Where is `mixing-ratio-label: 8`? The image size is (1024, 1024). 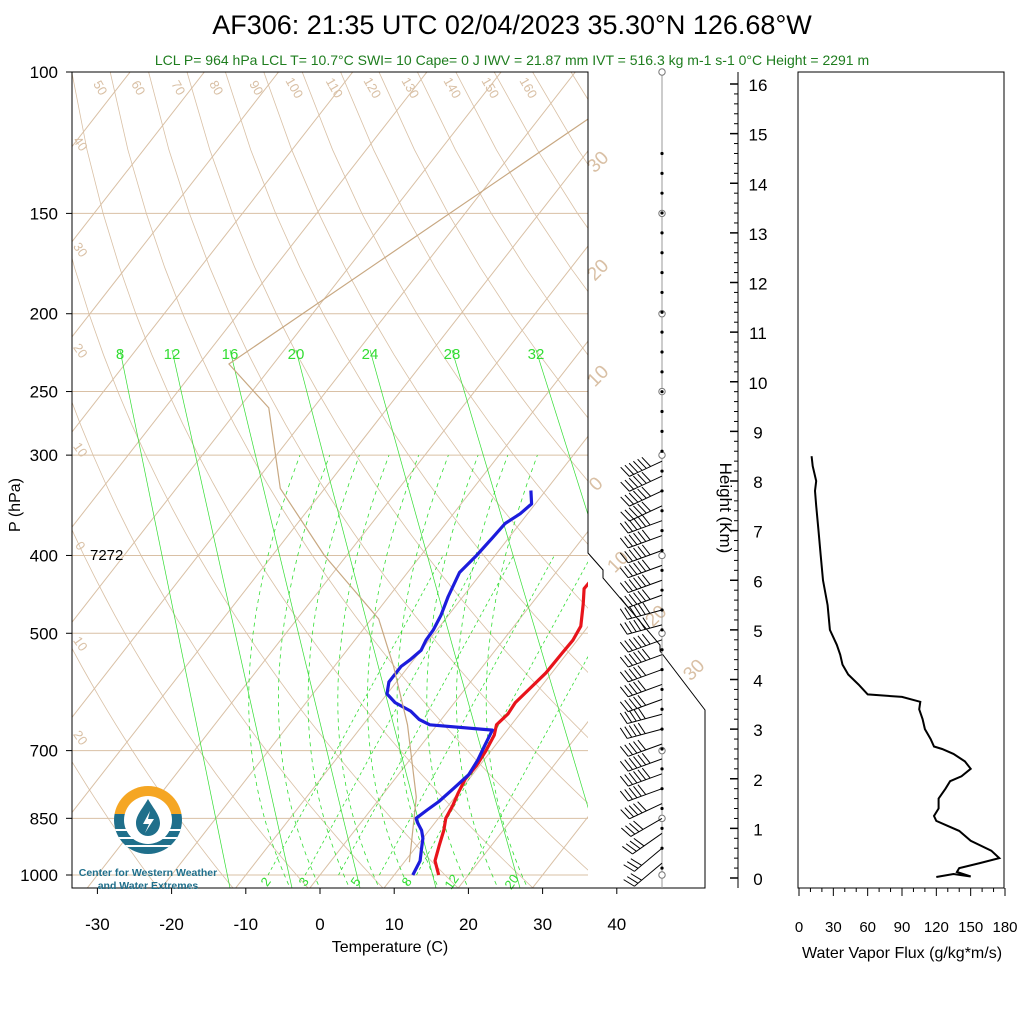 mixing-ratio-label: 8 is located at coordinates (120, 354).